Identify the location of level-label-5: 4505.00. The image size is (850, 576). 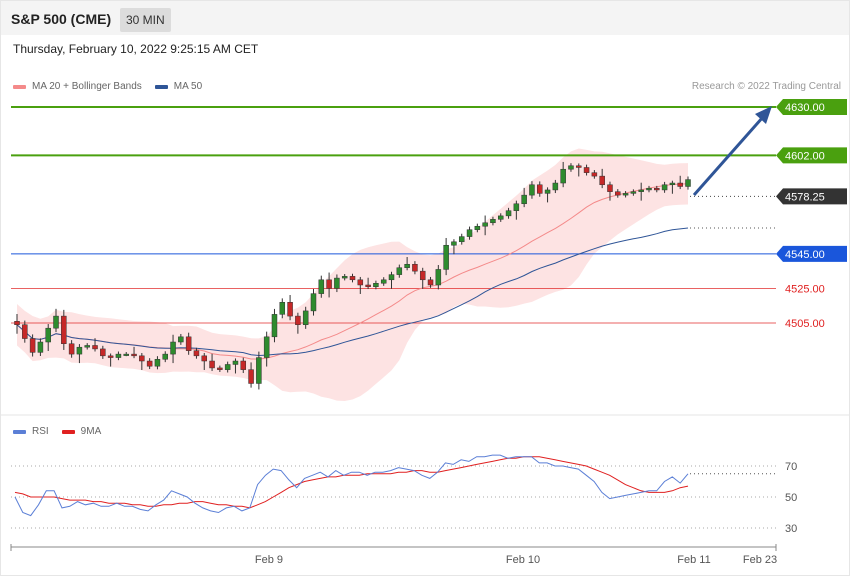
(805, 324).